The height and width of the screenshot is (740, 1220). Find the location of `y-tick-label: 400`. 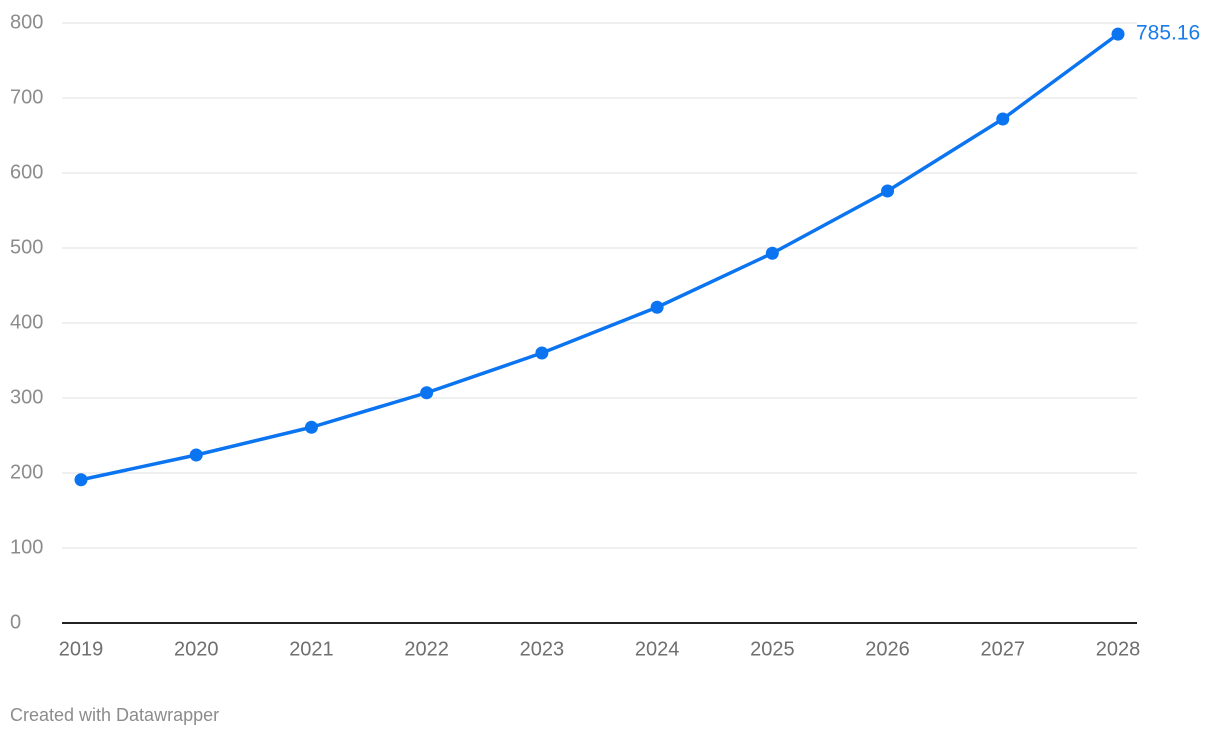

y-tick-label: 400 is located at coordinates (26, 322).